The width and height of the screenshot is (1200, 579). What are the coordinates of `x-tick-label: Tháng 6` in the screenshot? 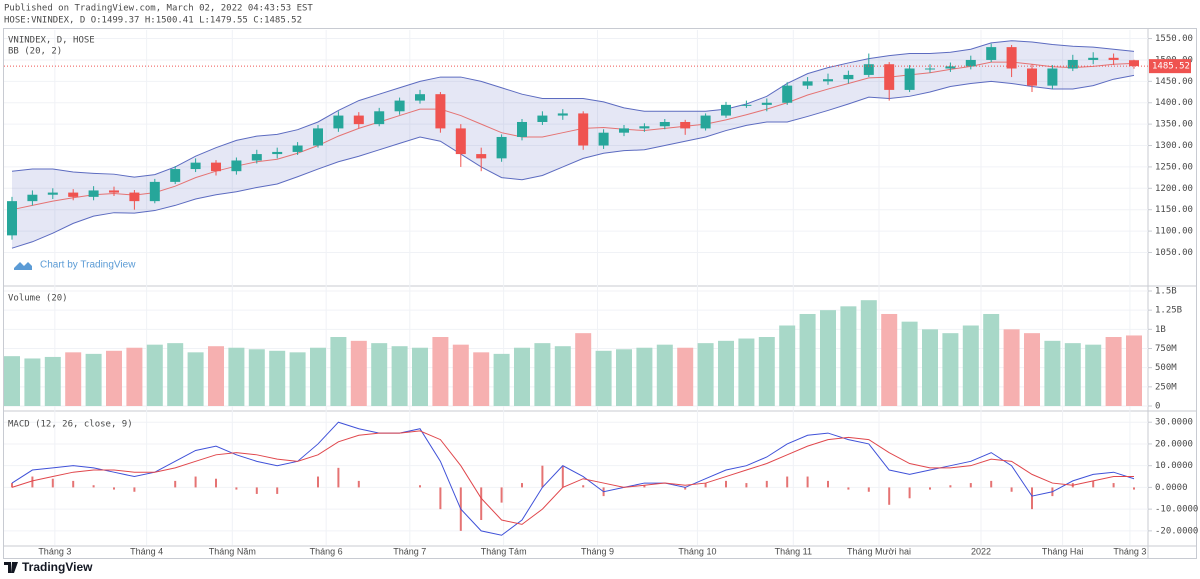 It's located at (326, 551).